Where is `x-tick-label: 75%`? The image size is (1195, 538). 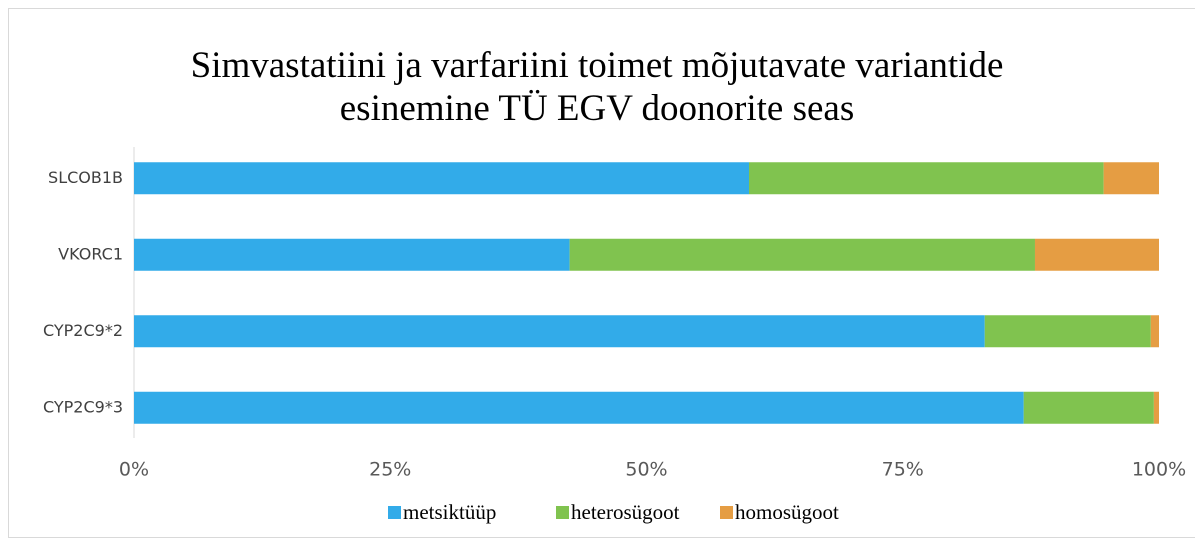 x-tick-label: 75% is located at coordinates (903, 470).